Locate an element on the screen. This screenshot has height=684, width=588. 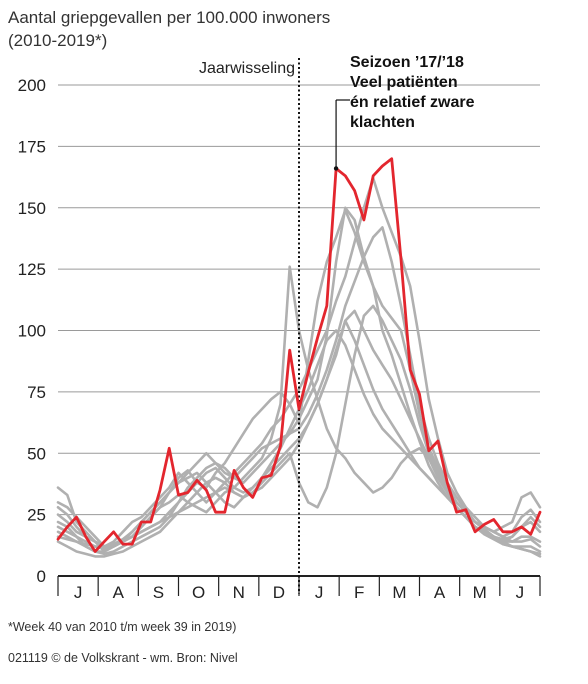
chart-subtitle: (2010-2019*) is located at coordinates (58, 40).